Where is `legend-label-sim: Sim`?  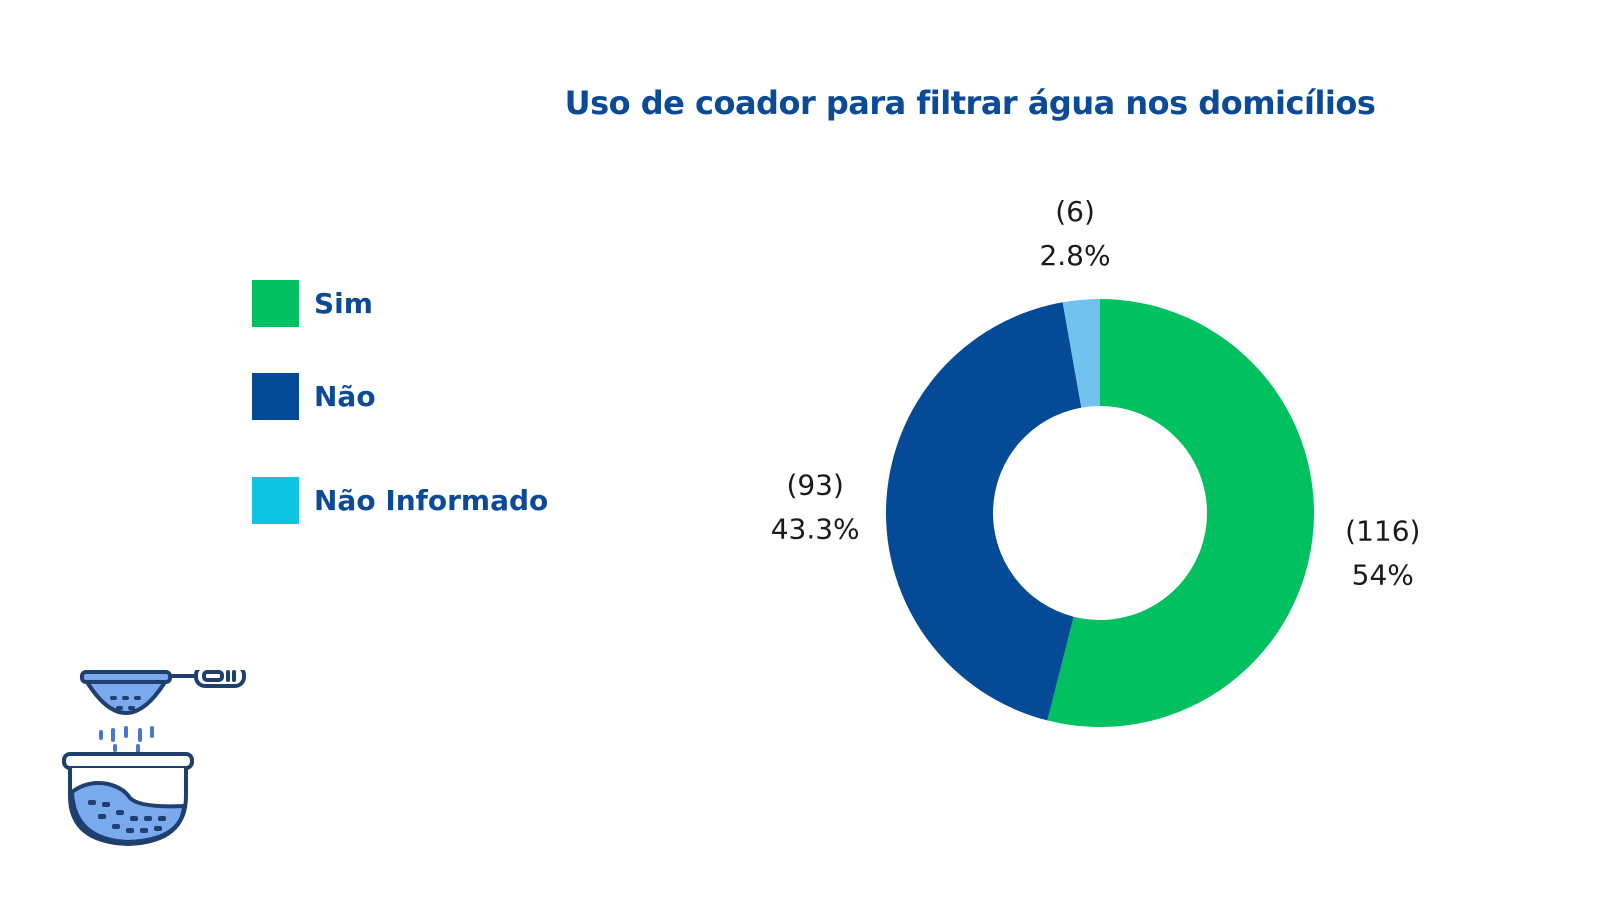 legend-label-sim: Sim is located at coordinates (343, 303).